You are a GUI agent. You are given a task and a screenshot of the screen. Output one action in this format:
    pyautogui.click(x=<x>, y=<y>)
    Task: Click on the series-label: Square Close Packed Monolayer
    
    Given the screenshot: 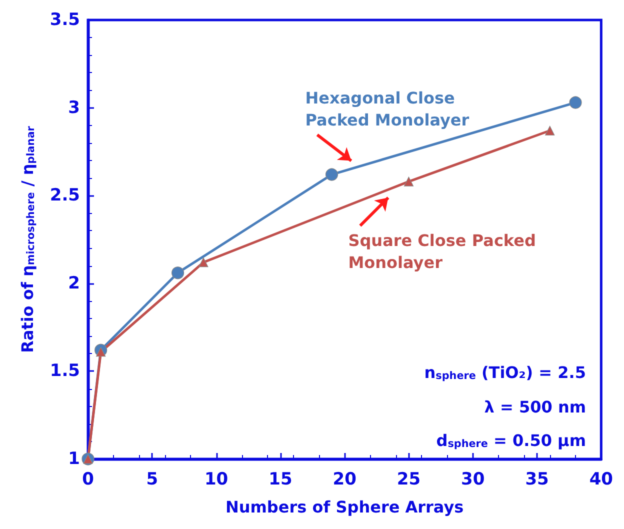 What is the action you would take?
    pyautogui.click(x=442, y=251)
    